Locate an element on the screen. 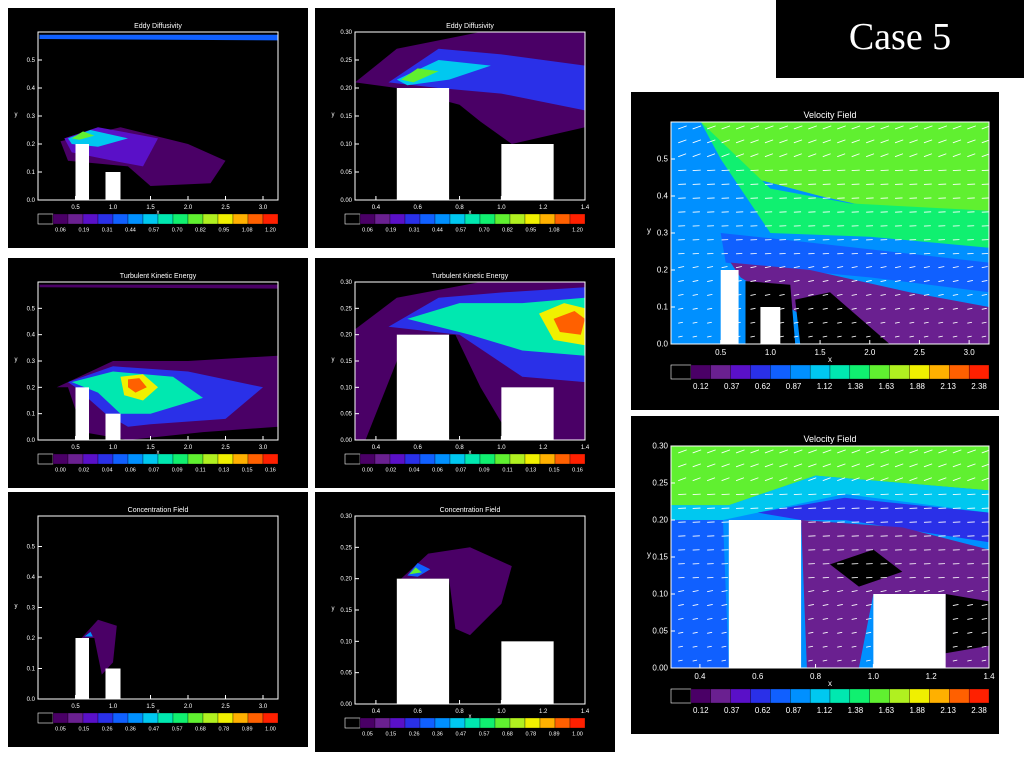 The width and height of the screenshot is (1024, 768). x-tick-label: 1.0 is located at coordinates (501, 712).